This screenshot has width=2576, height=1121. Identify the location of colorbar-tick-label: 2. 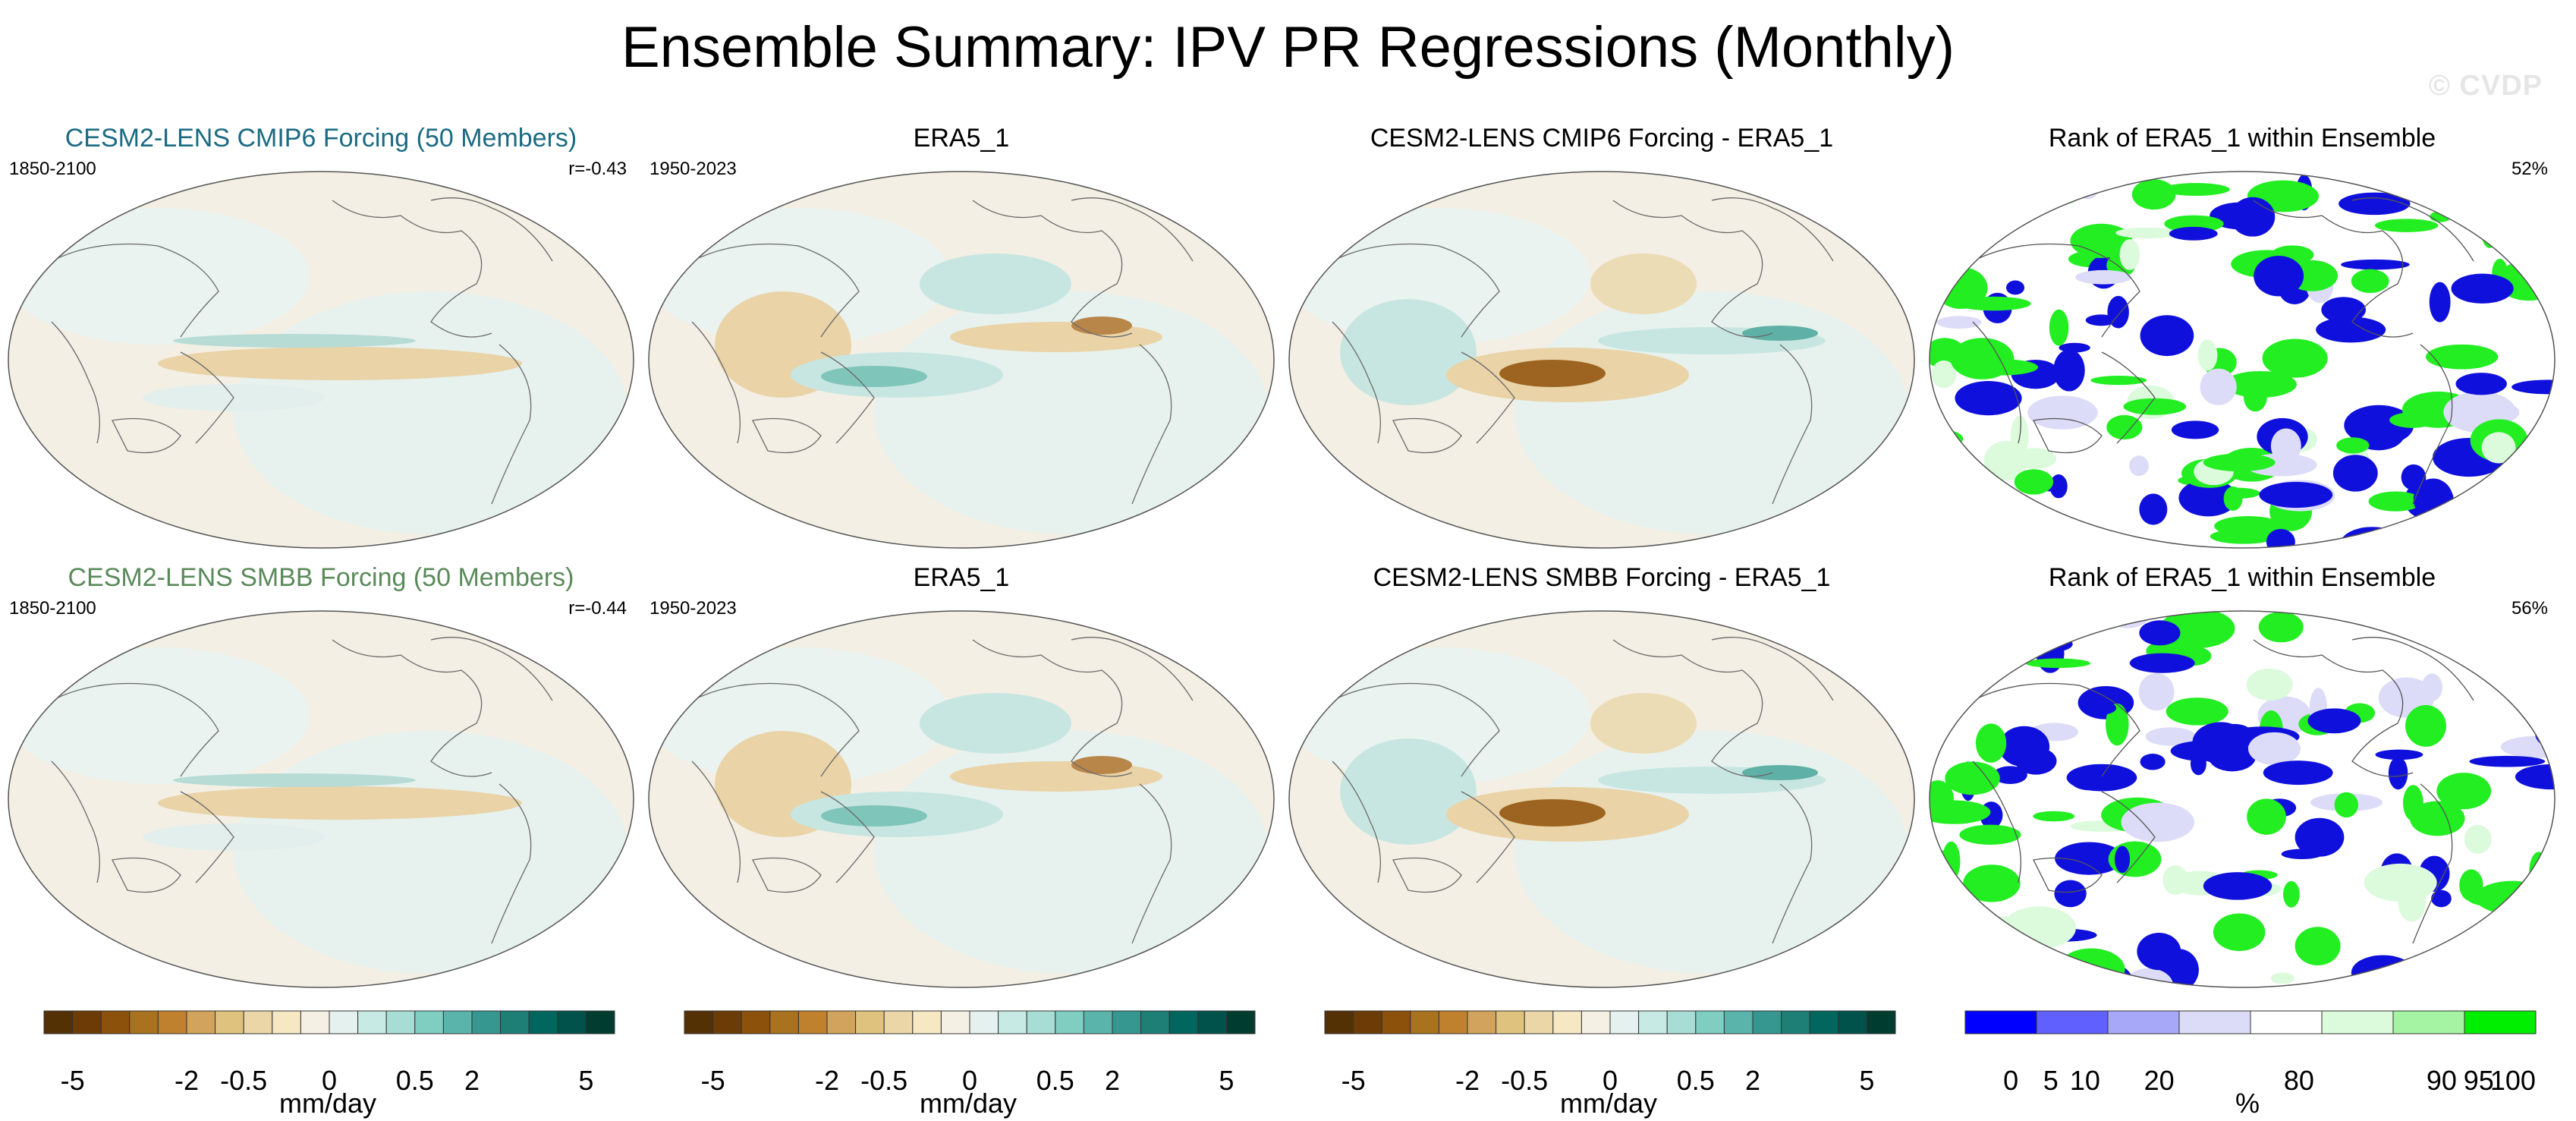
(1752, 1080).